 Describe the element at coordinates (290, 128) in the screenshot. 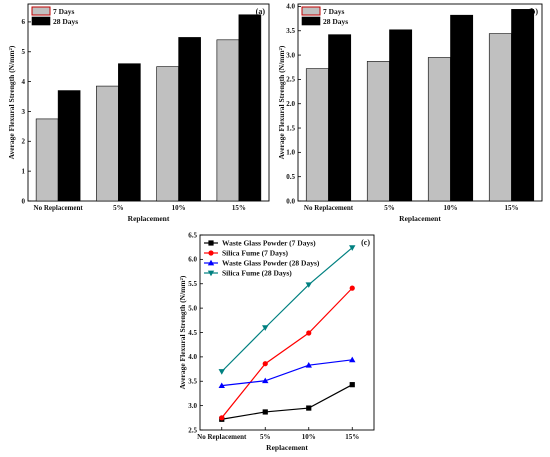

I see `y-tick-label: 1.5` at that location.